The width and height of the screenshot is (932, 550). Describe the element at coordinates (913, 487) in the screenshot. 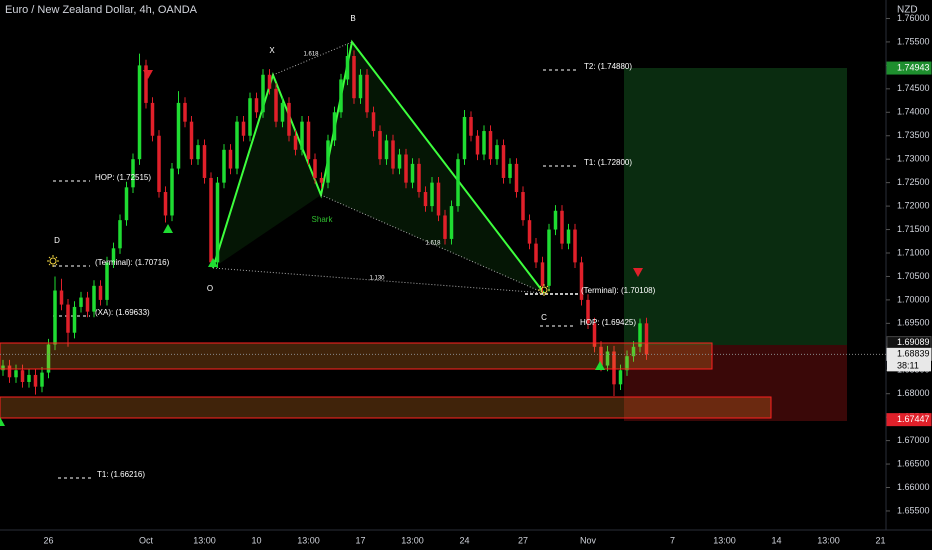

I see `y-tick-label: 1.66000` at that location.